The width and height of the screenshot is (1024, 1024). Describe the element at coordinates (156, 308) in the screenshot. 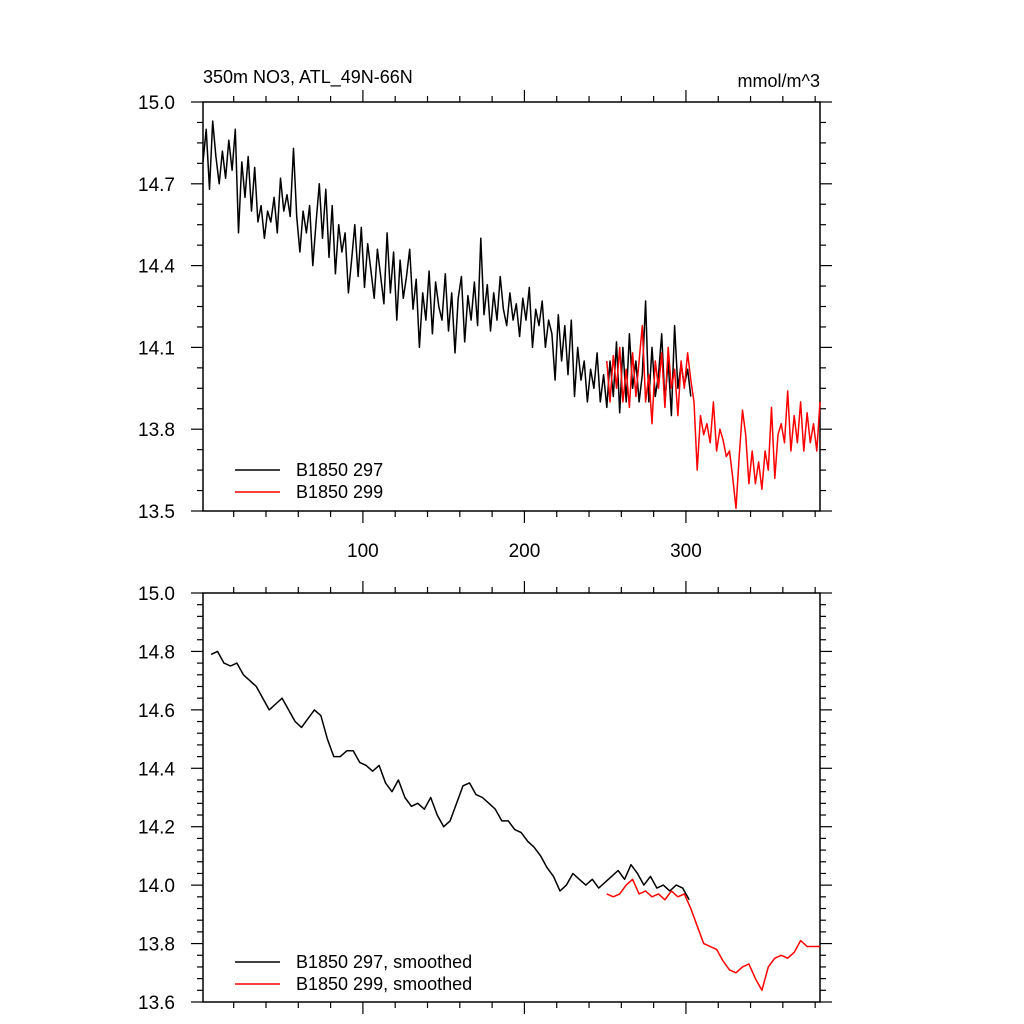

I see `top-y-tick-labels: 15.0 14.7 14.4 14.1 13.8 13.5` at that location.